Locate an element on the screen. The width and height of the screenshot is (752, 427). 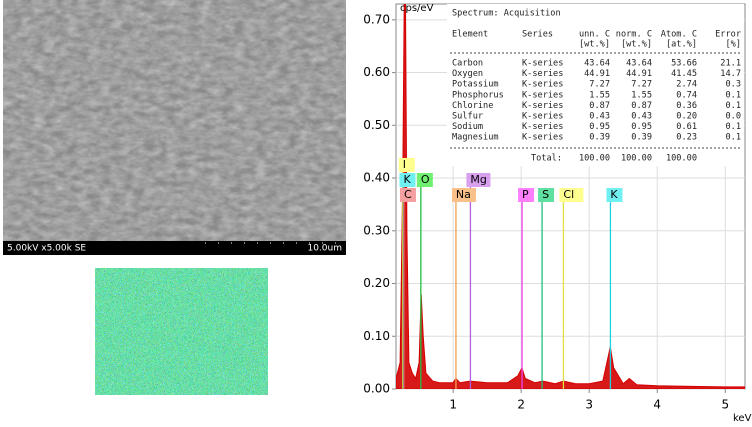
table-unit: [%] is located at coordinates (733, 45).